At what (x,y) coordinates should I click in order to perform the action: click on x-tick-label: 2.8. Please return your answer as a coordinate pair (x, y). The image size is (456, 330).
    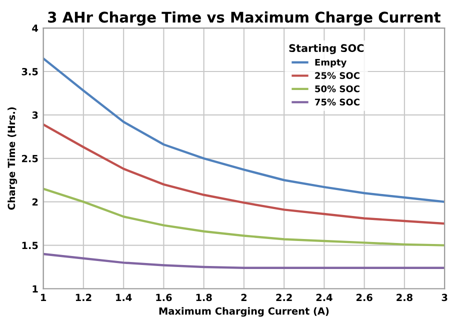
    Looking at the image, I should click on (404, 298).